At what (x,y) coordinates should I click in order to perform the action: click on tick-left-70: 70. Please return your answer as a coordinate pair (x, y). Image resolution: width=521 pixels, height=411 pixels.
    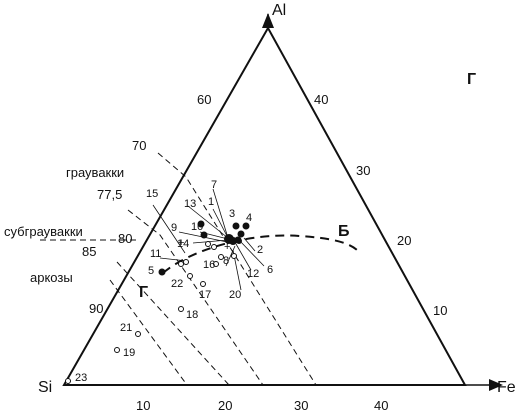
    Looking at the image, I should click on (139, 145).